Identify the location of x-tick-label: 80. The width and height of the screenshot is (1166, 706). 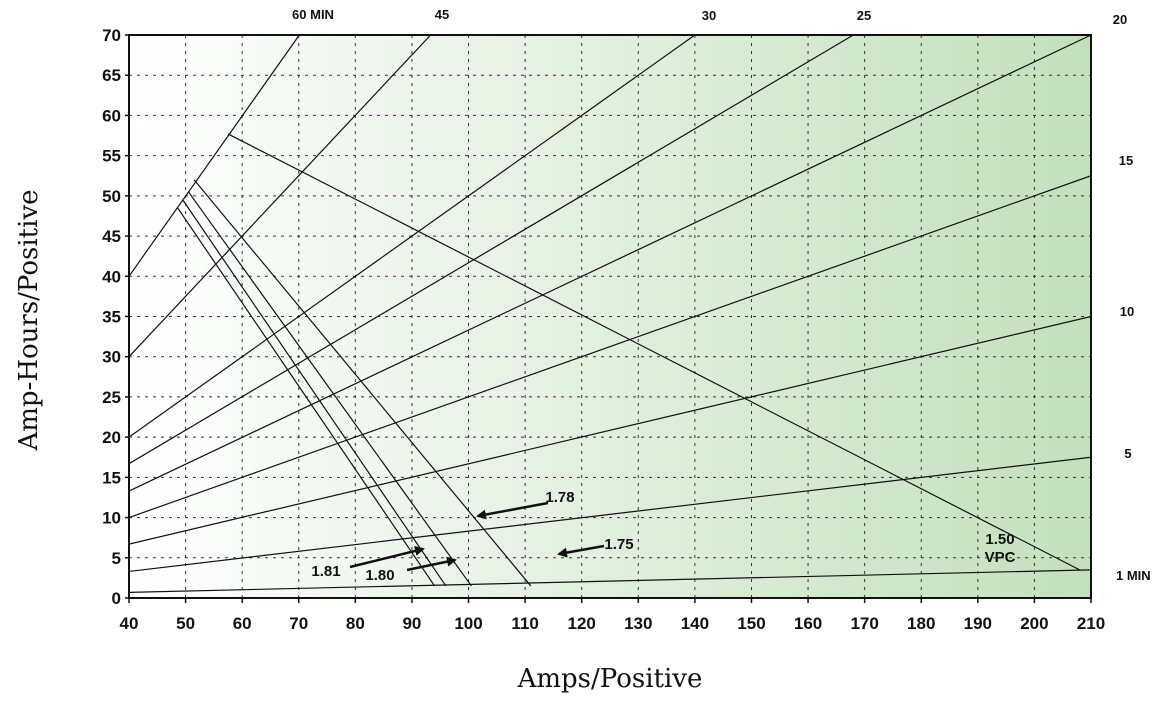
(355, 623).